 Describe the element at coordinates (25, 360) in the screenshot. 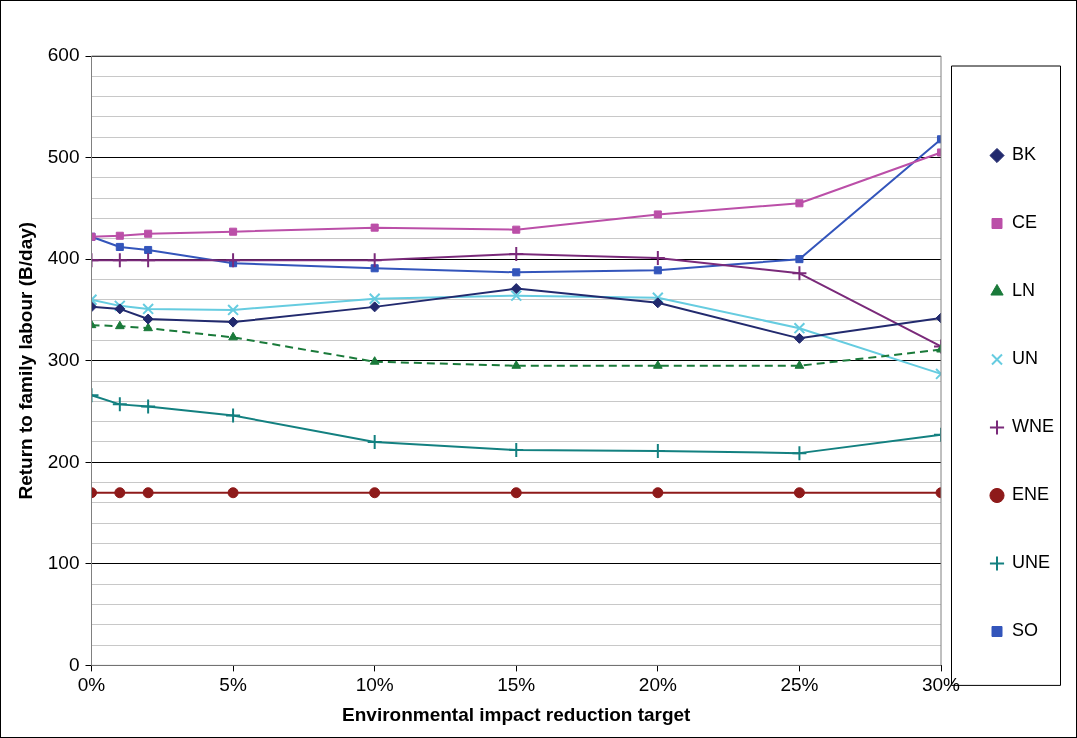

I see `y-axis-title: Return to family labour (B/day)` at that location.